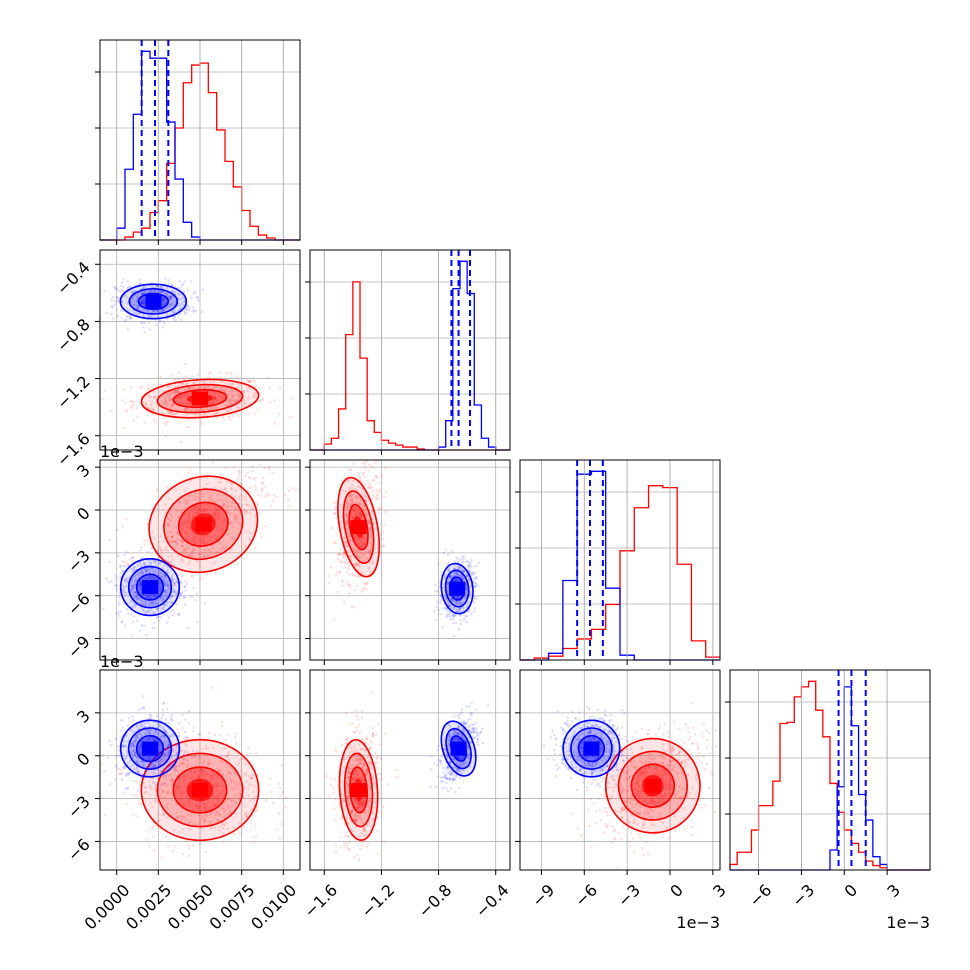 This screenshot has width=970, height=970. Describe the element at coordinates (203, 524) in the screenshot. I see `contour-red` at that location.